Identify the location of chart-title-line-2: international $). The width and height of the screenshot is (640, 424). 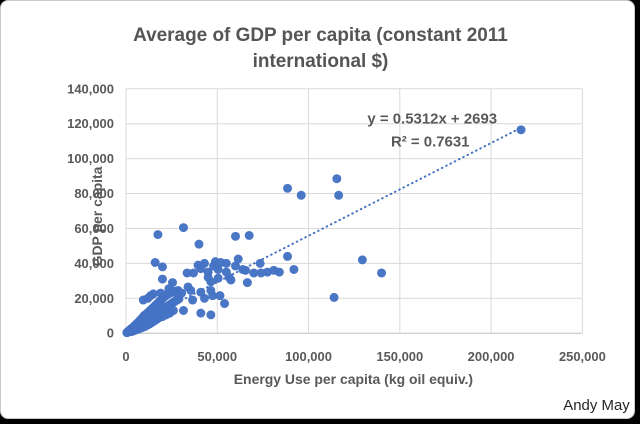
(321, 61).